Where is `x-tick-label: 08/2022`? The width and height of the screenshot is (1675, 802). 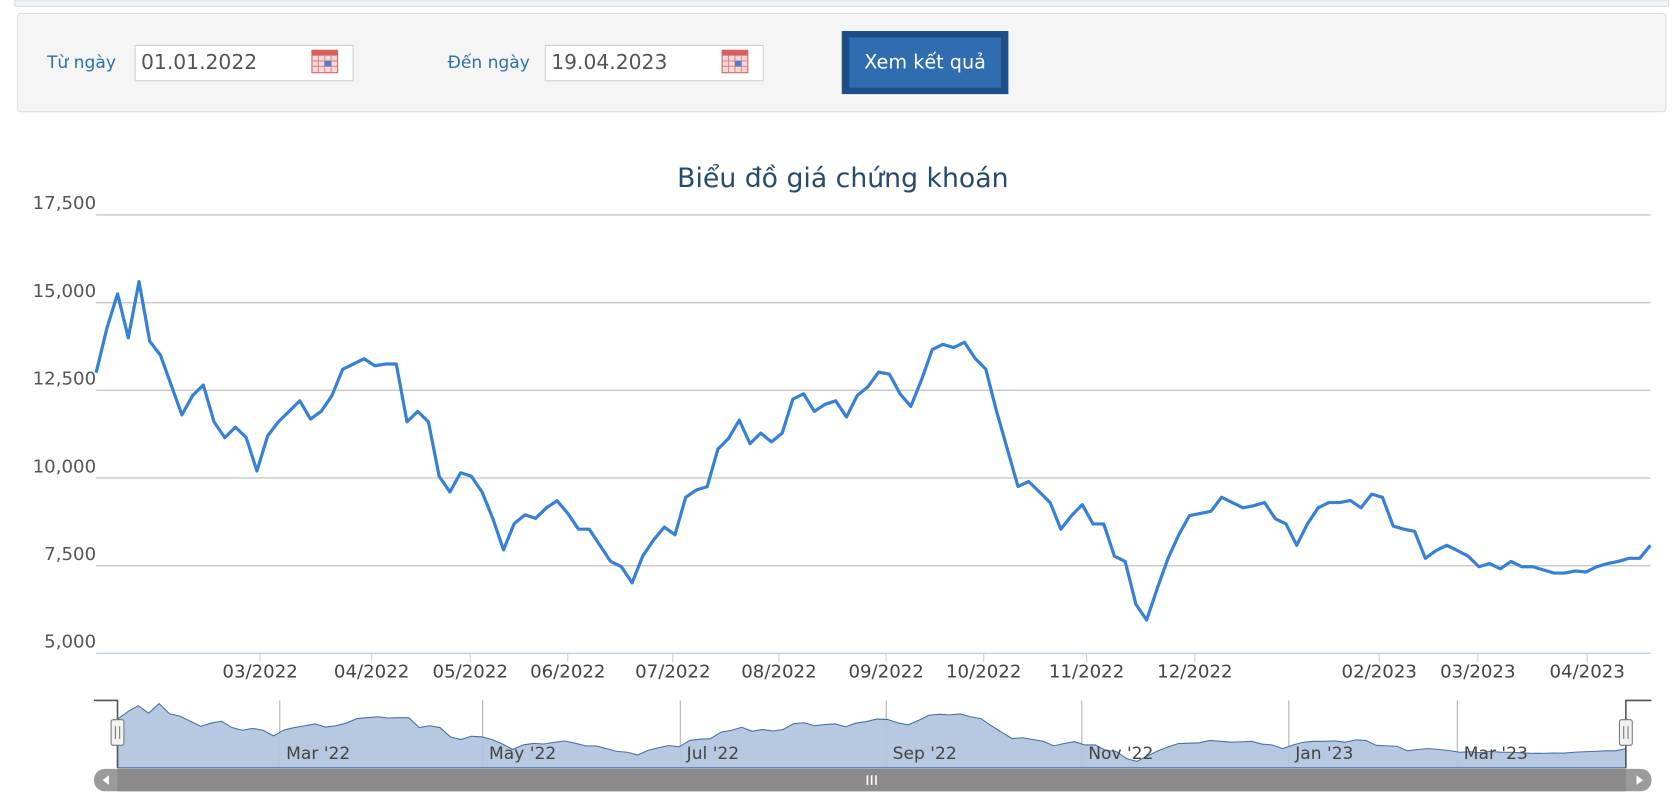 x-tick-label: 08/2022 is located at coordinates (778, 672).